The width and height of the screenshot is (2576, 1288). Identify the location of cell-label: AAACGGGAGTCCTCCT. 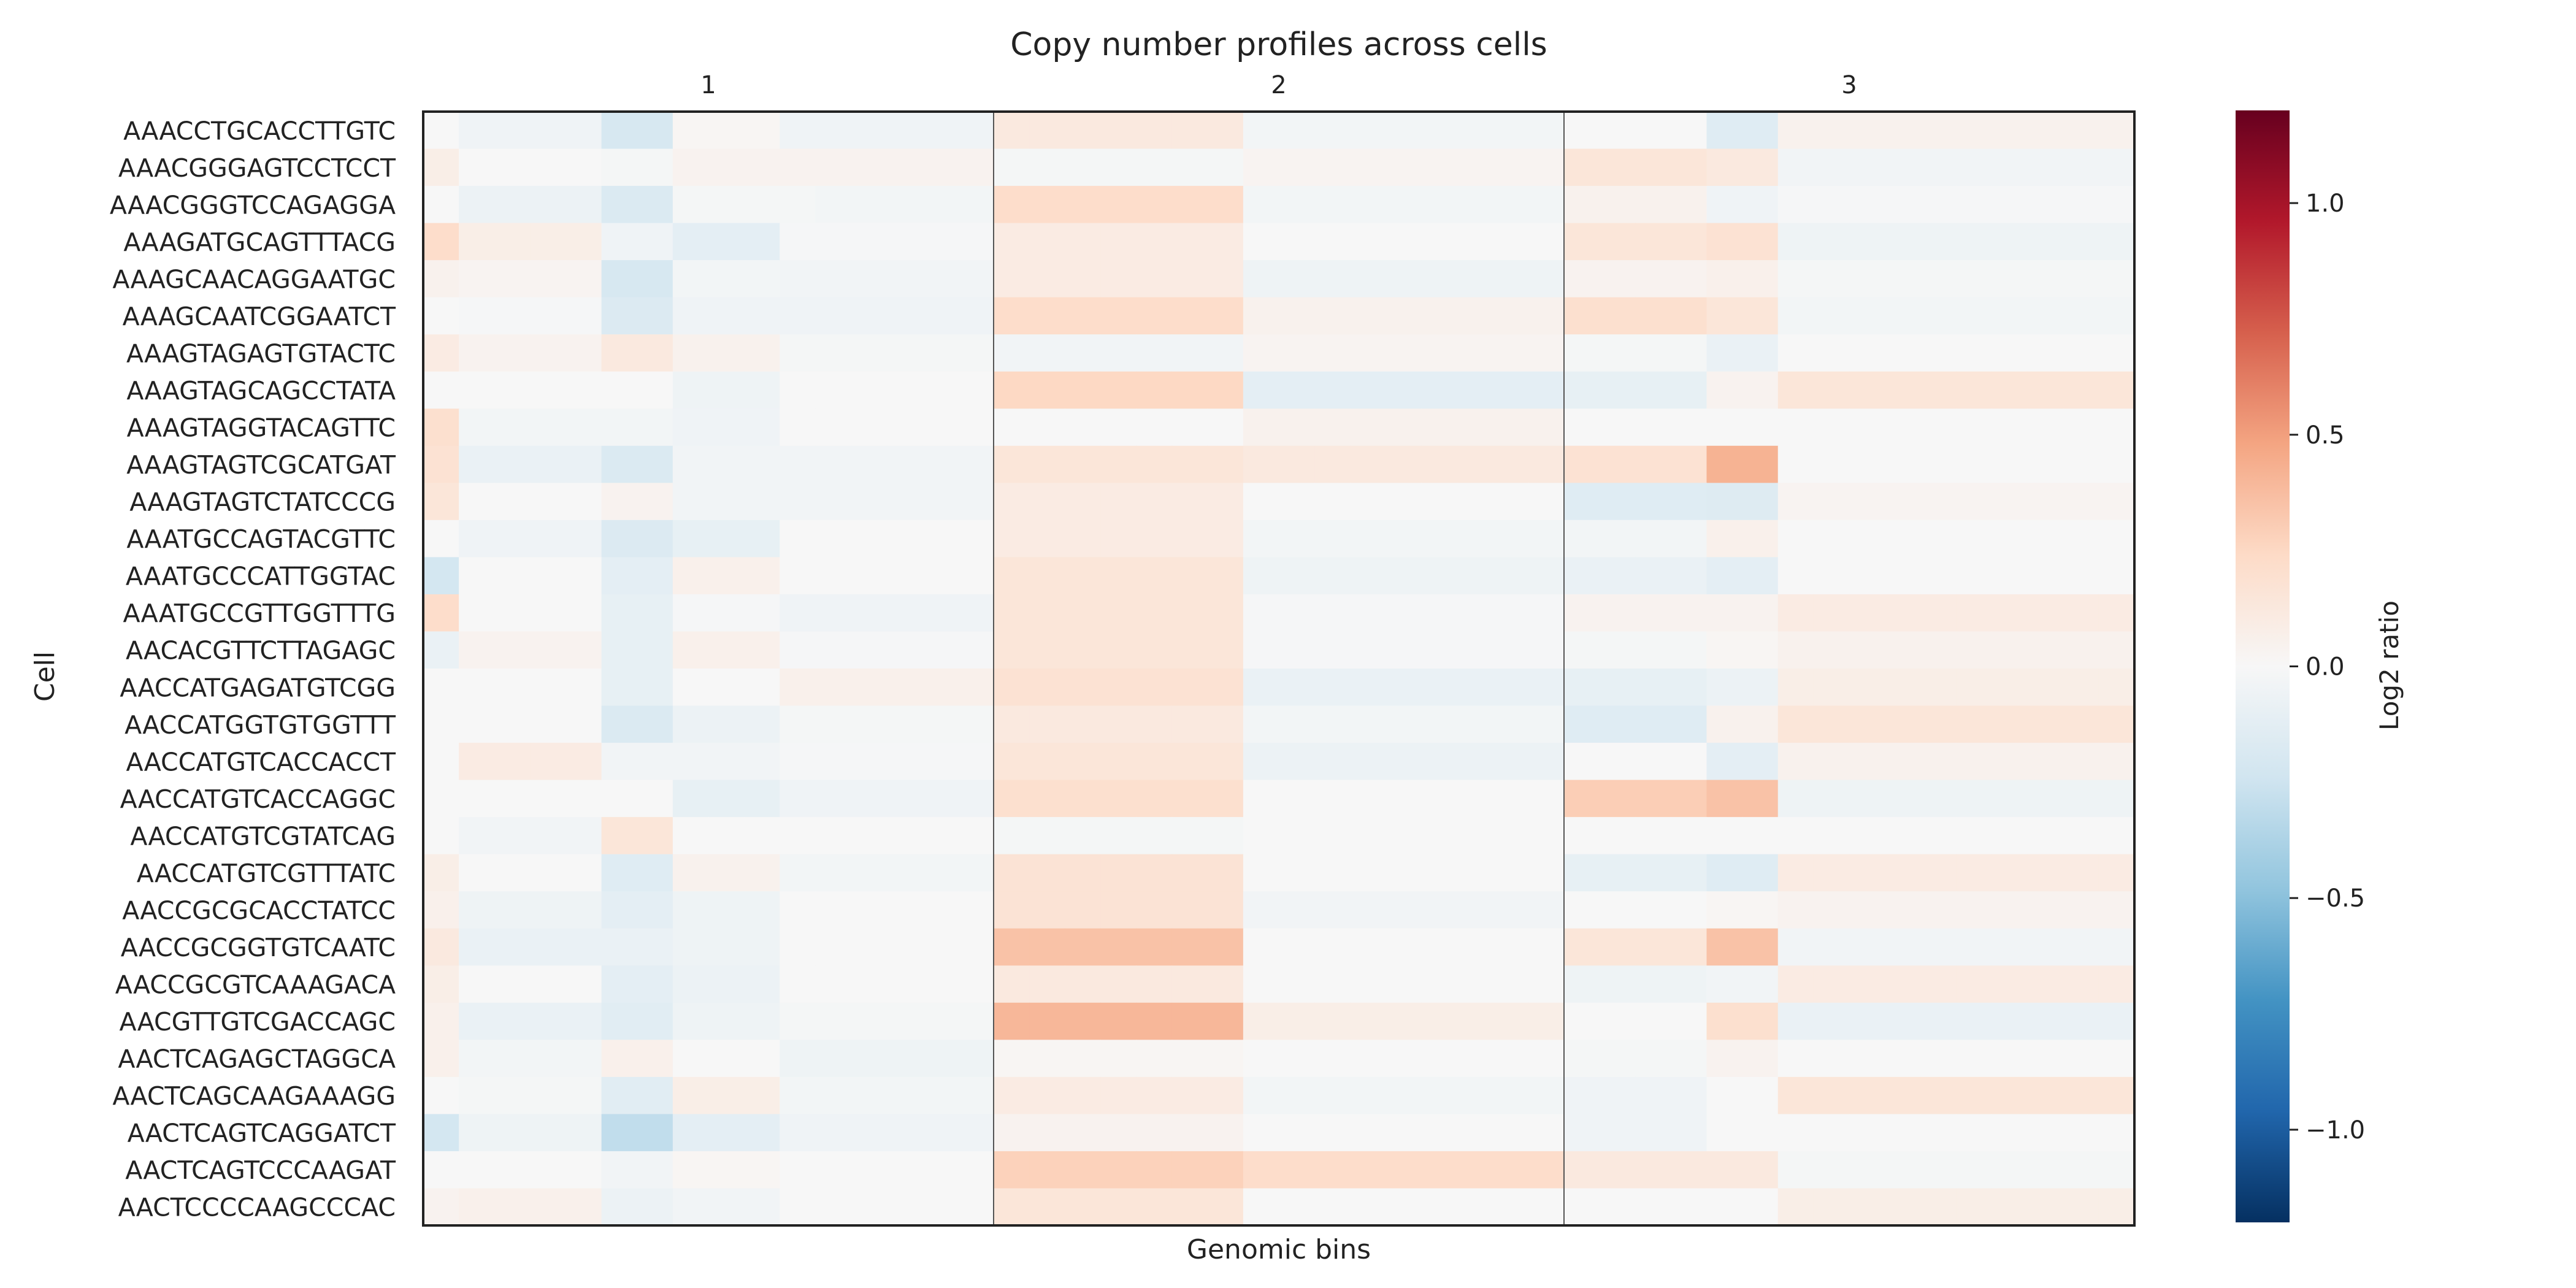
(257, 168).